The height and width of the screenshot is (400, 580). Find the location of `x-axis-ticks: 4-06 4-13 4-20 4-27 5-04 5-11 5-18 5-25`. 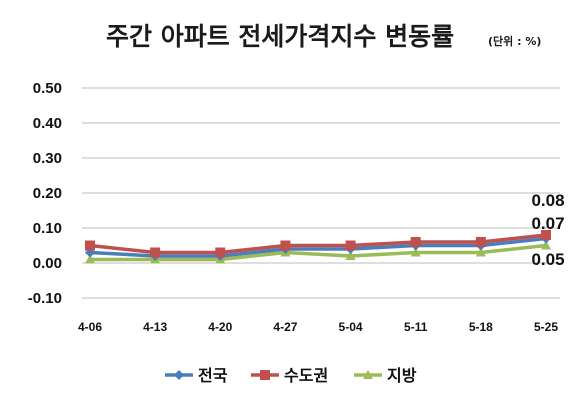

x-axis-ticks: 4-06 4-13 4-20 4-27 5-04 5-11 5-18 5-25 is located at coordinates (318, 327).